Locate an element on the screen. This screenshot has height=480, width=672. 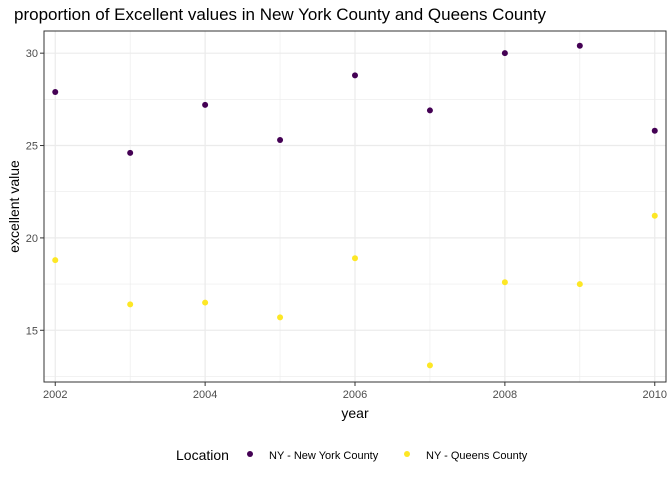
x-axis: 2002 2004 2006 2008 2010 is located at coordinates (355, 391).